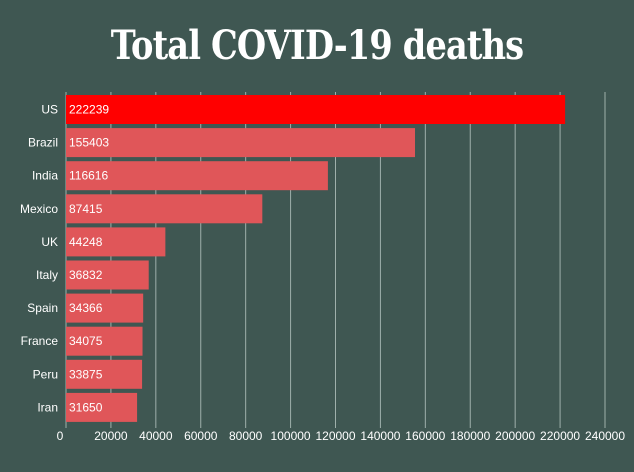  What do you see at coordinates (45, 374) in the screenshot?
I see `category-label: Peru` at bounding box center [45, 374].